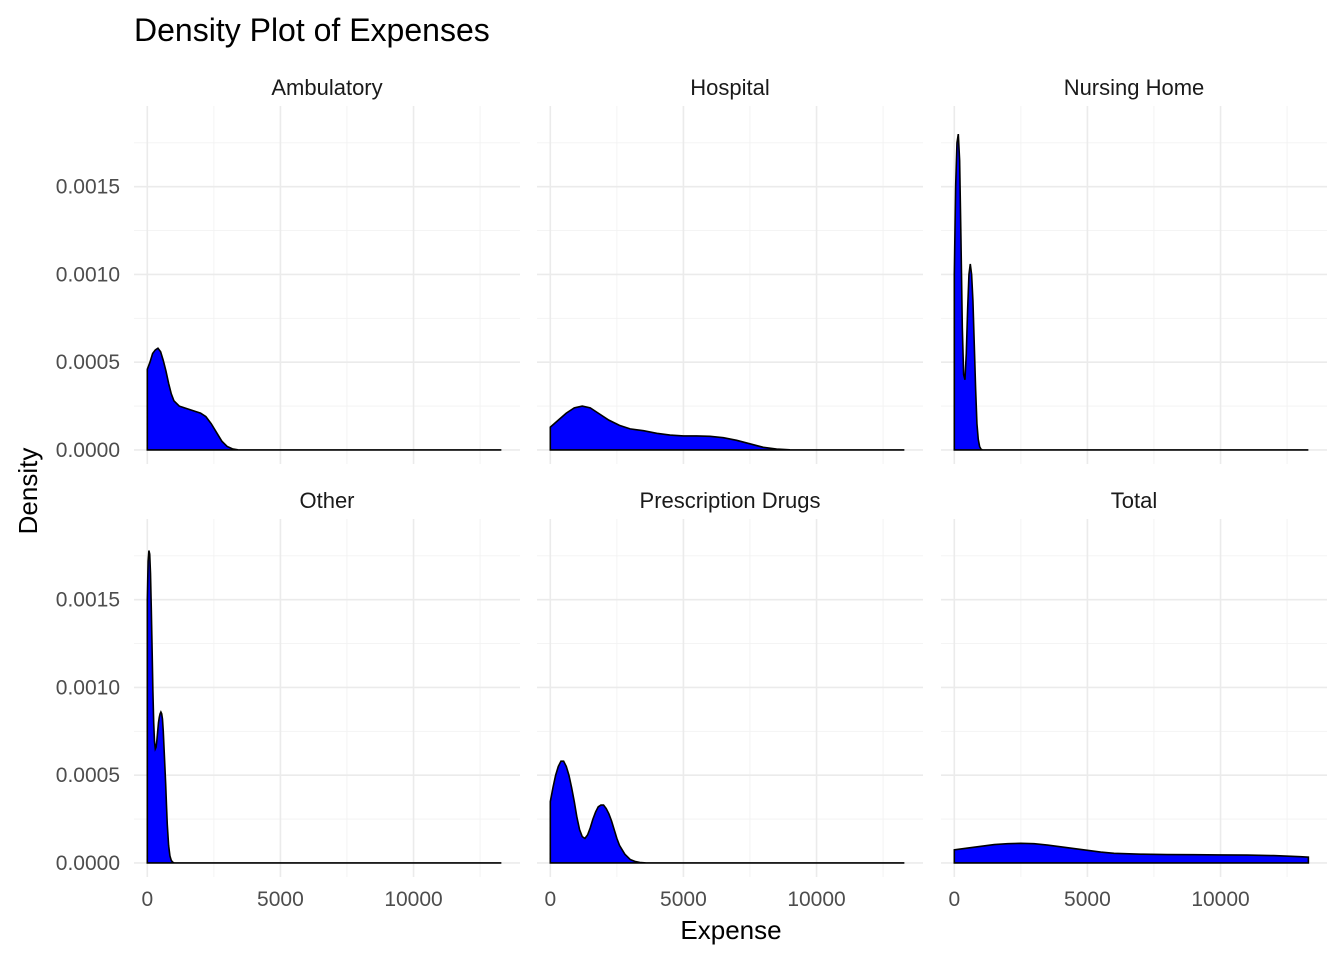 The height and width of the screenshot is (960, 1344). I want to click on density-area-nursing-home, so click(1131, 292).